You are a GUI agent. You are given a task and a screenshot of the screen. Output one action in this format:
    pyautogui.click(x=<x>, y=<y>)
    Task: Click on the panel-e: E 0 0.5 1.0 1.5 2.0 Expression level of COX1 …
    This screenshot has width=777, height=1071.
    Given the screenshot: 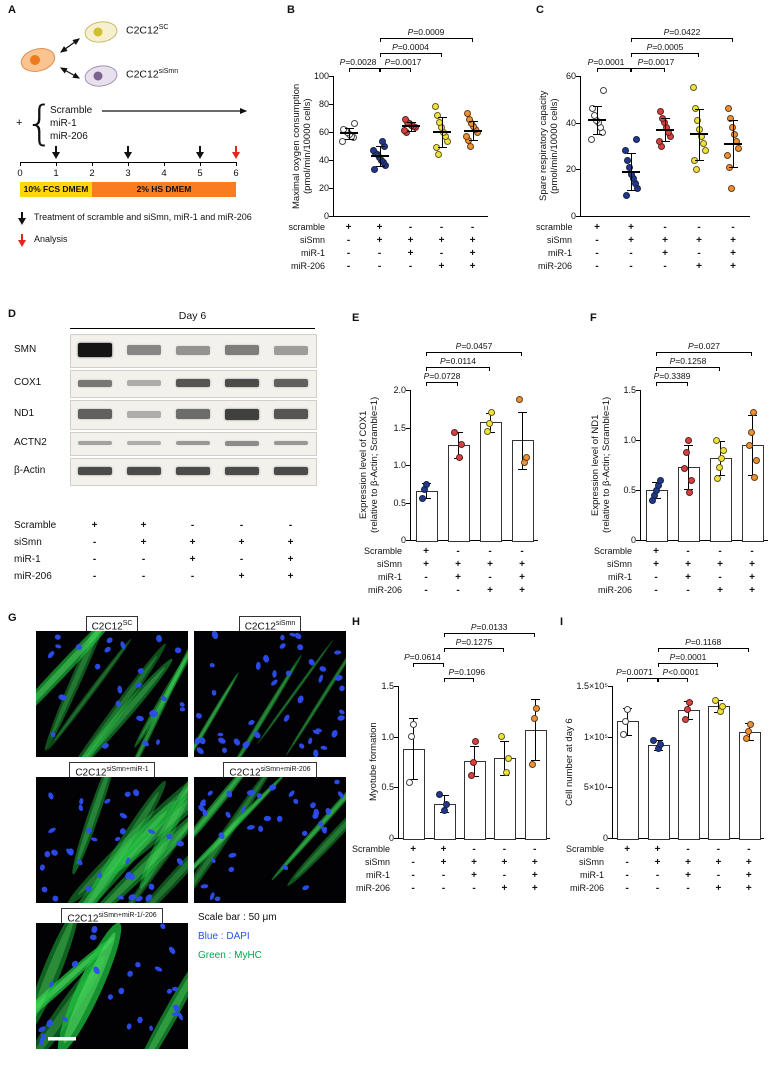 What is the action you would take?
    pyautogui.click(x=453, y=462)
    